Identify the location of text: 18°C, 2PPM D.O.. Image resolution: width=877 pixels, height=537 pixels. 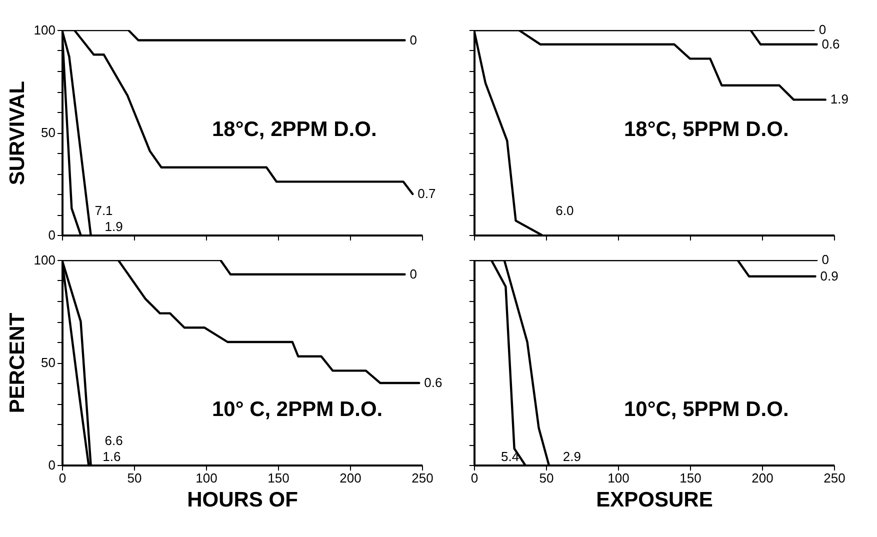
(294, 129).